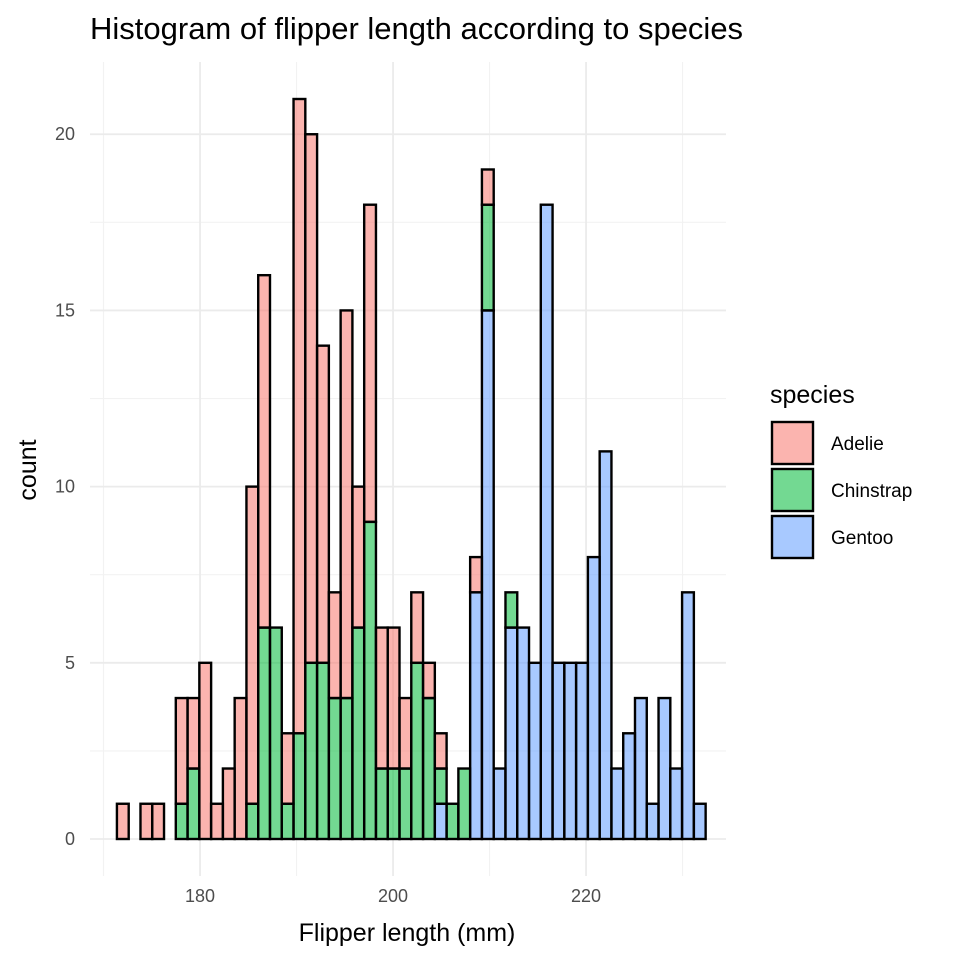  Describe the element at coordinates (586, 896) in the screenshot. I see `x-tick-label: 220` at that location.